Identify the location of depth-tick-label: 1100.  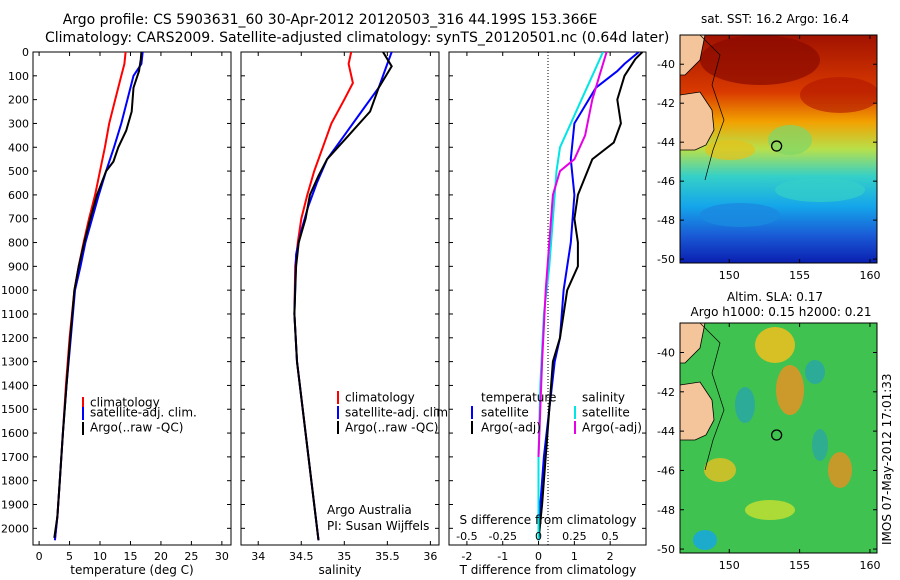
(15, 314).